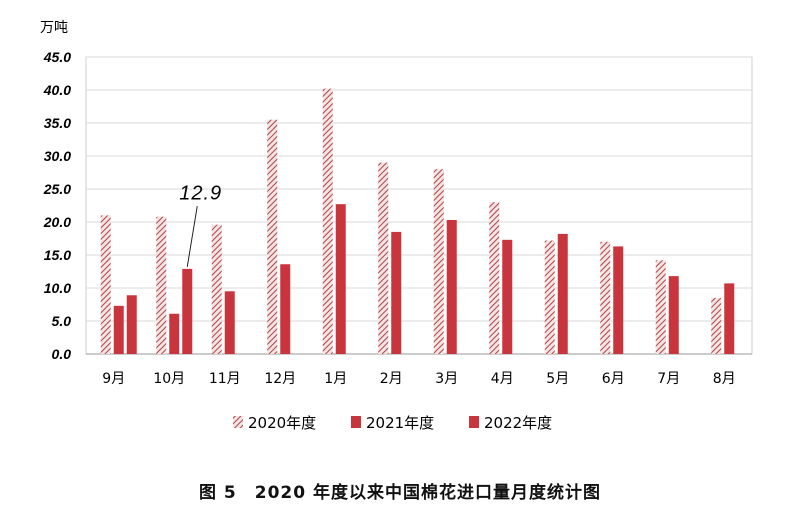 The height and width of the screenshot is (528, 800). I want to click on x-tick-label: 12月, so click(280, 379).